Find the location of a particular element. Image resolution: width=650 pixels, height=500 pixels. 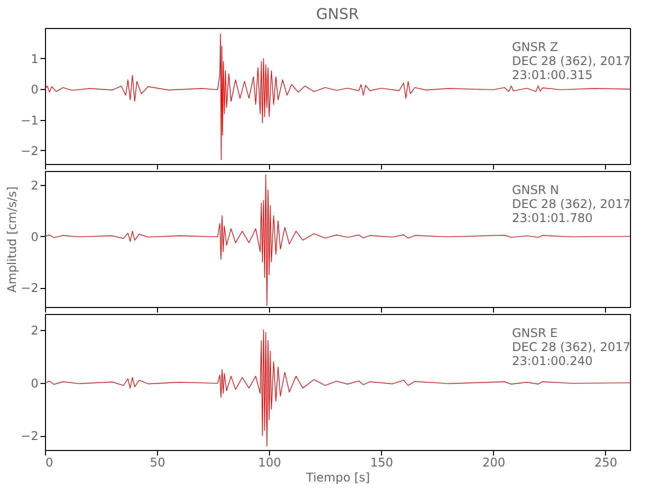

x-tick-label: 250 is located at coordinates (606, 463).